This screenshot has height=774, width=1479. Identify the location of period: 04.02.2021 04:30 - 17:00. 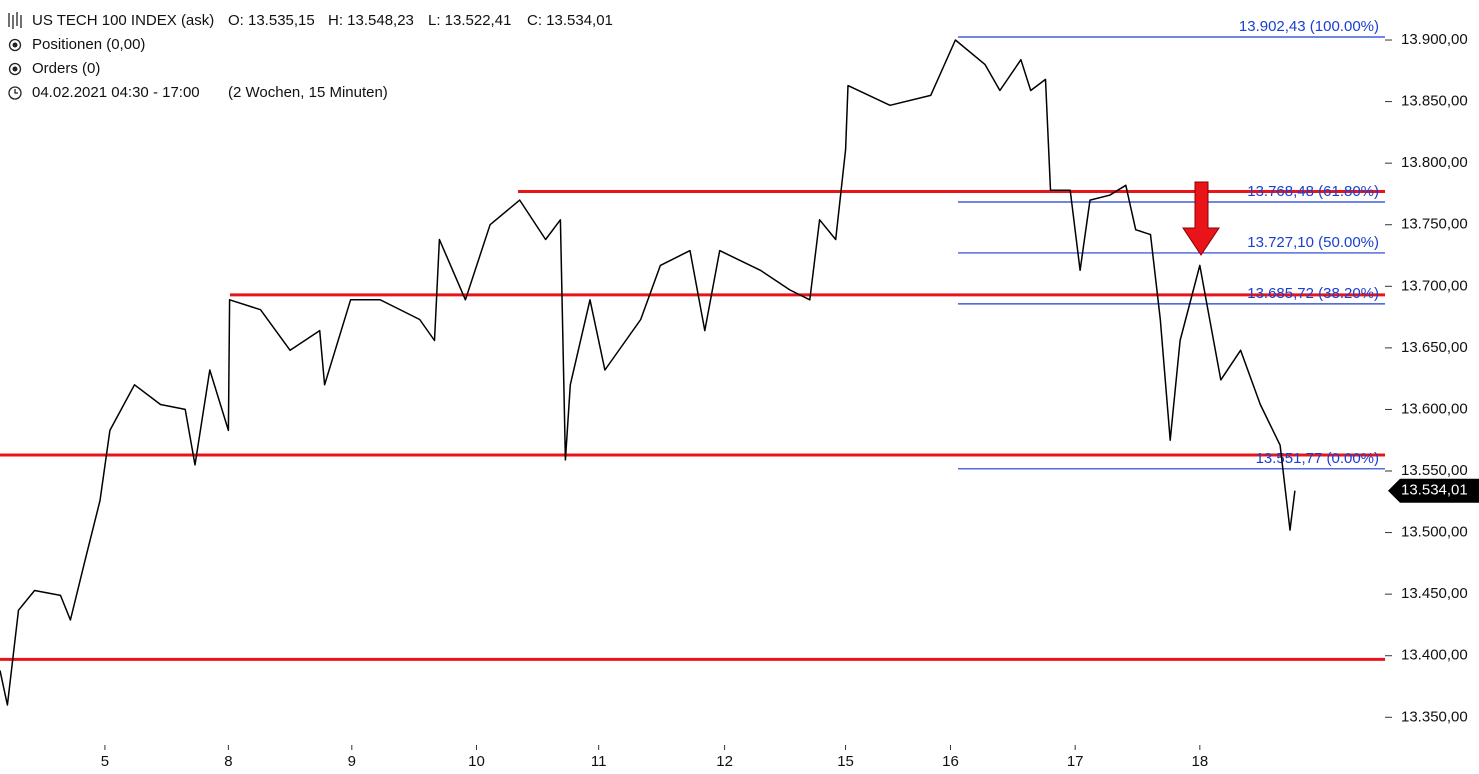
(116, 92).